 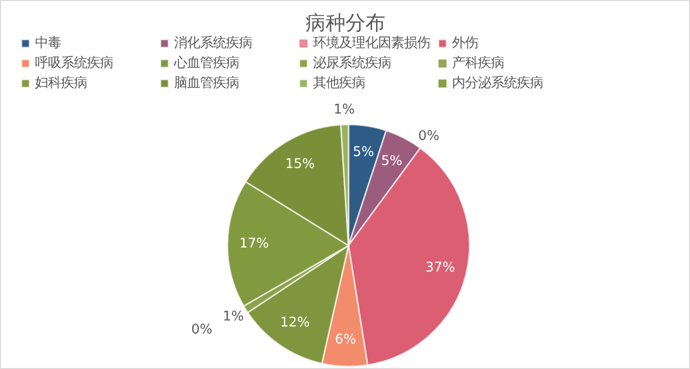 What do you see at coordinates (345, 340) in the screenshot?
I see `data-label: 6%` at bounding box center [345, 340].